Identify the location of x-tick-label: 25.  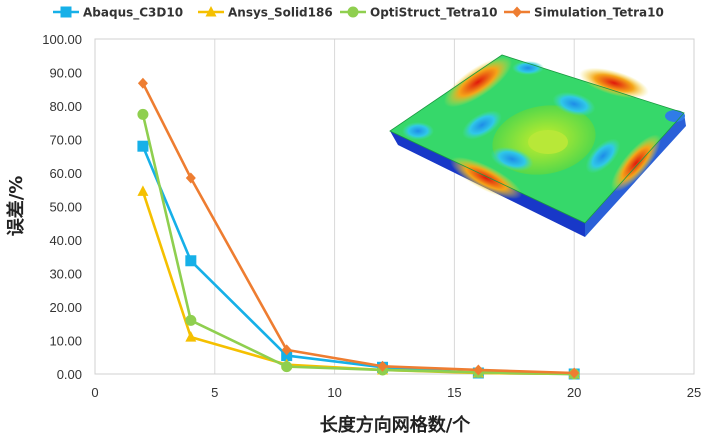
(694, 392).